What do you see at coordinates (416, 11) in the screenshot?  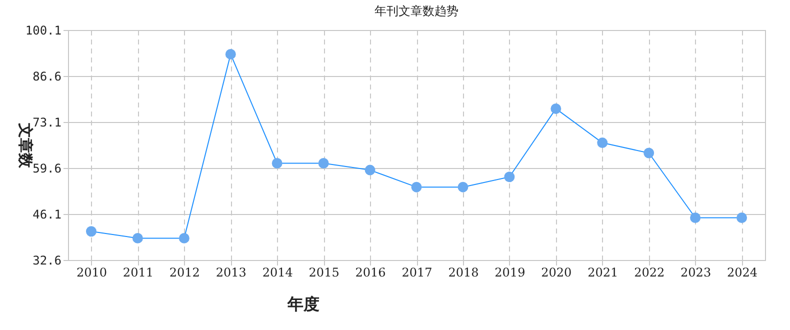 I see `chart-title: 年刊文章数趋势` at bounding box center [416, 11].